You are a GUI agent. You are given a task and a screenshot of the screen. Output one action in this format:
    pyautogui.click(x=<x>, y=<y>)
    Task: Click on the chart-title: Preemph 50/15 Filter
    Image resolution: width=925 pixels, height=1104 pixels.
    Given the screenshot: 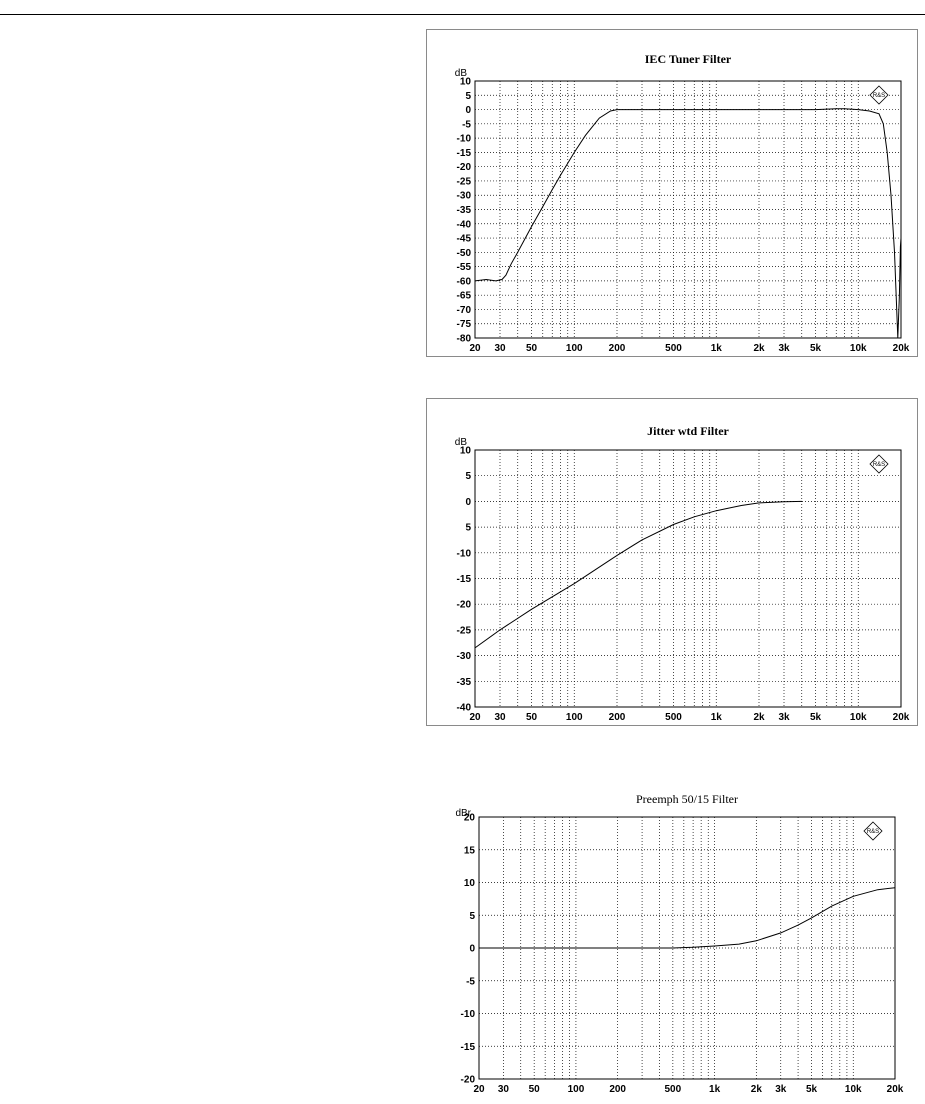 What is the action you would take?
    pyautogui.click(x=687, y=799)
    